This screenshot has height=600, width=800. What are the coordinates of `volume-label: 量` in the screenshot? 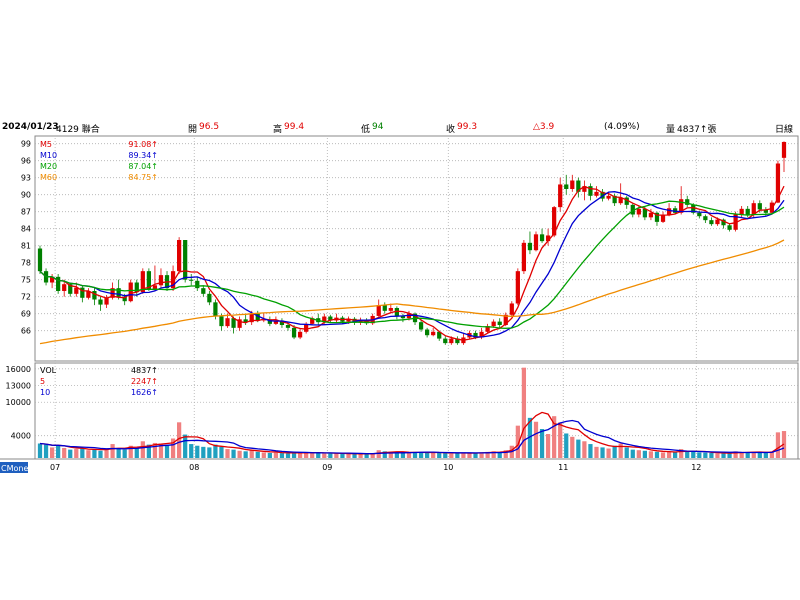 It's located at (671, 130).